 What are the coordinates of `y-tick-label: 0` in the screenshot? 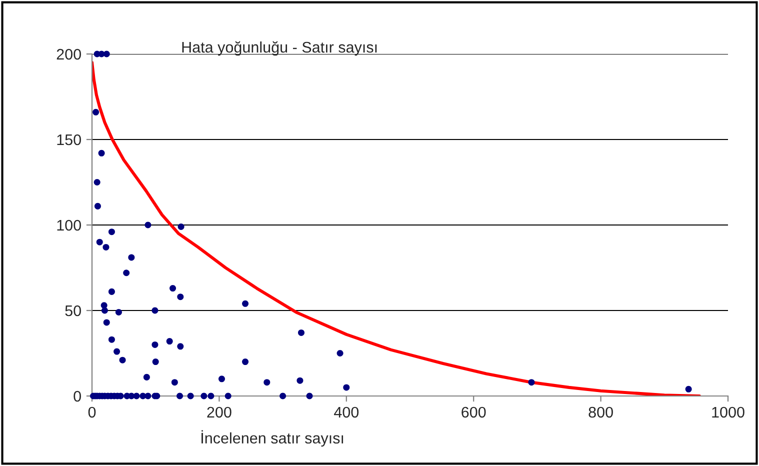 It's located at (77, 396).